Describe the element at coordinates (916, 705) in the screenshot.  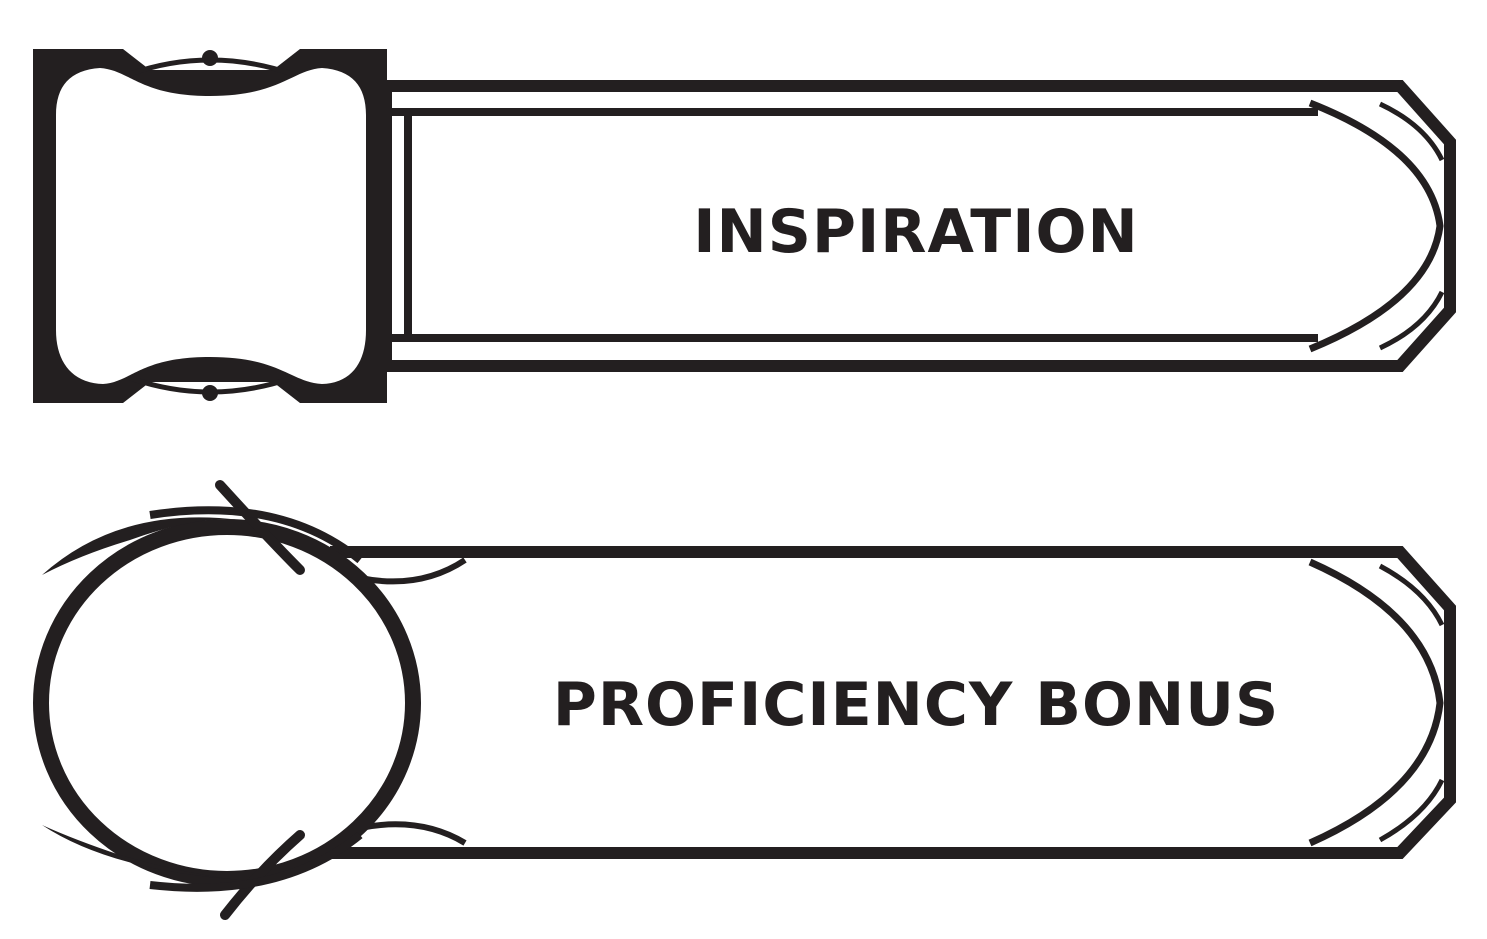
I see `proficiency-bonus-label: PROFICIENCY BONUS` at that location.